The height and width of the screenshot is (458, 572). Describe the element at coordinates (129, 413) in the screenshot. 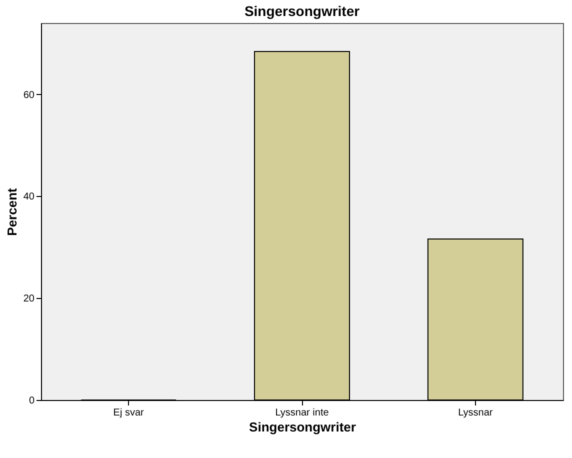

I see `x-tick-label: Ej svar` at that location.